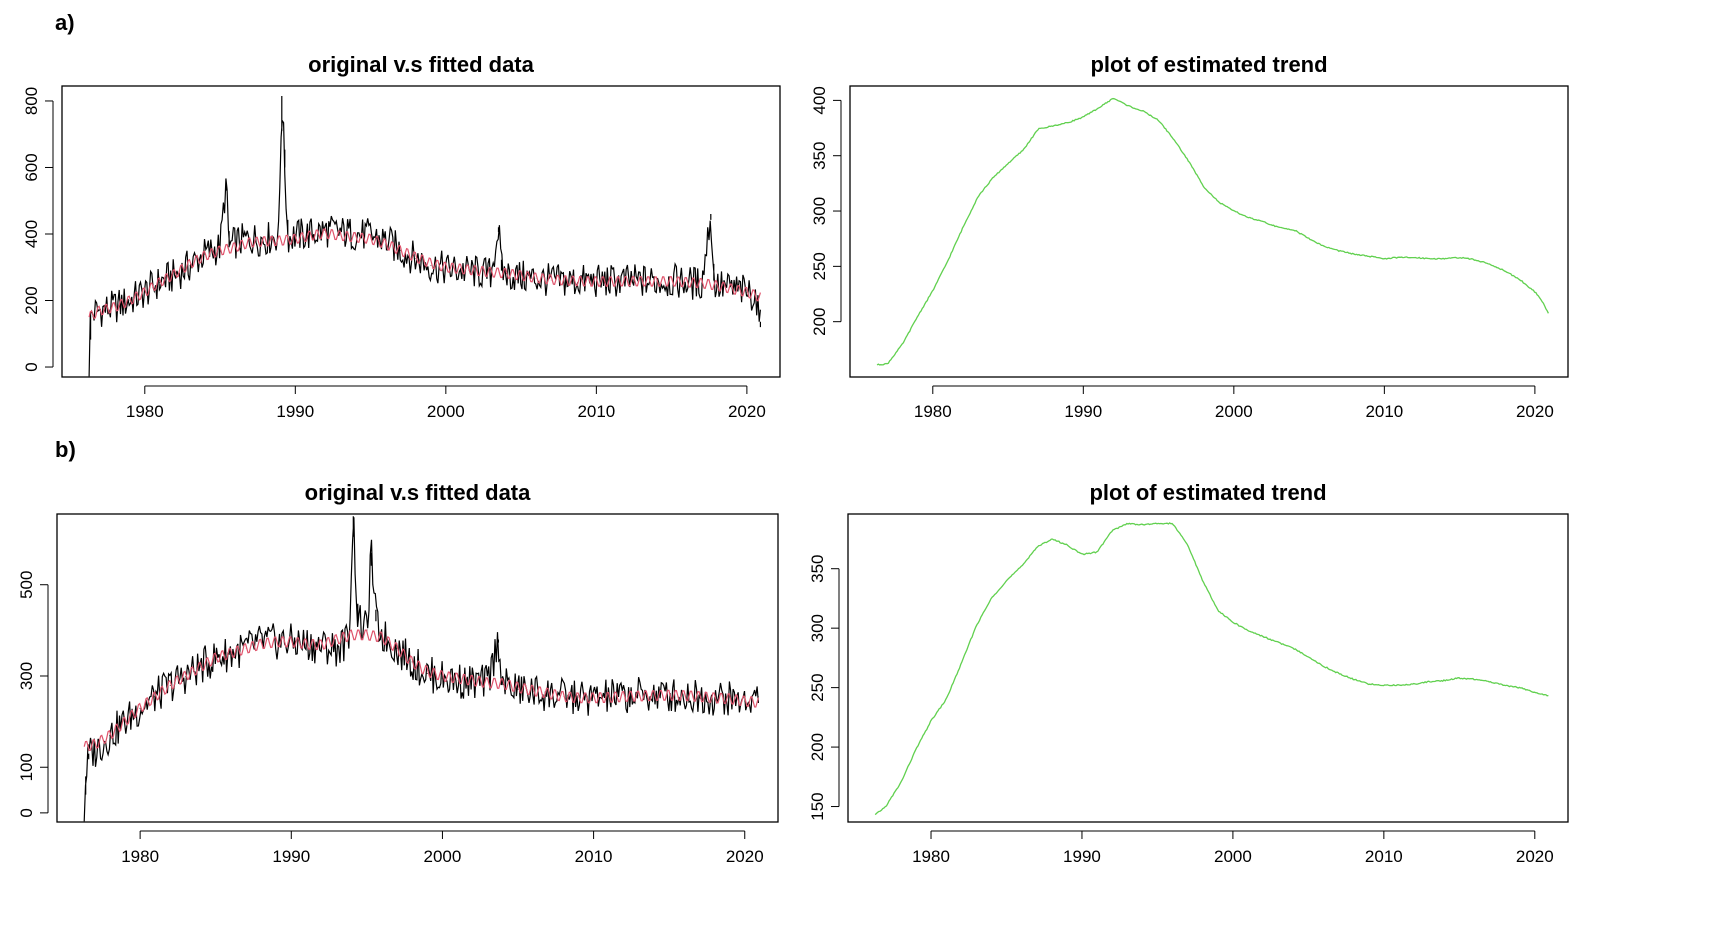  Describe the element at coordinates (31, 167) in the screenshot. I see `y-tick-label: 600` at that location.